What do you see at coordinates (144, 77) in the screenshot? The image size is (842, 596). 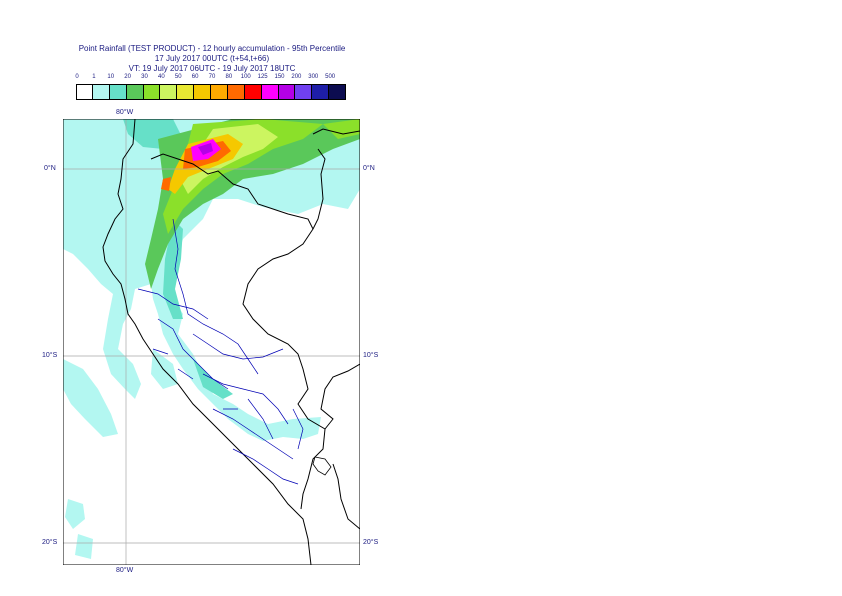 I see `legend-tick-label: 30` at bounding box center [144, 77].